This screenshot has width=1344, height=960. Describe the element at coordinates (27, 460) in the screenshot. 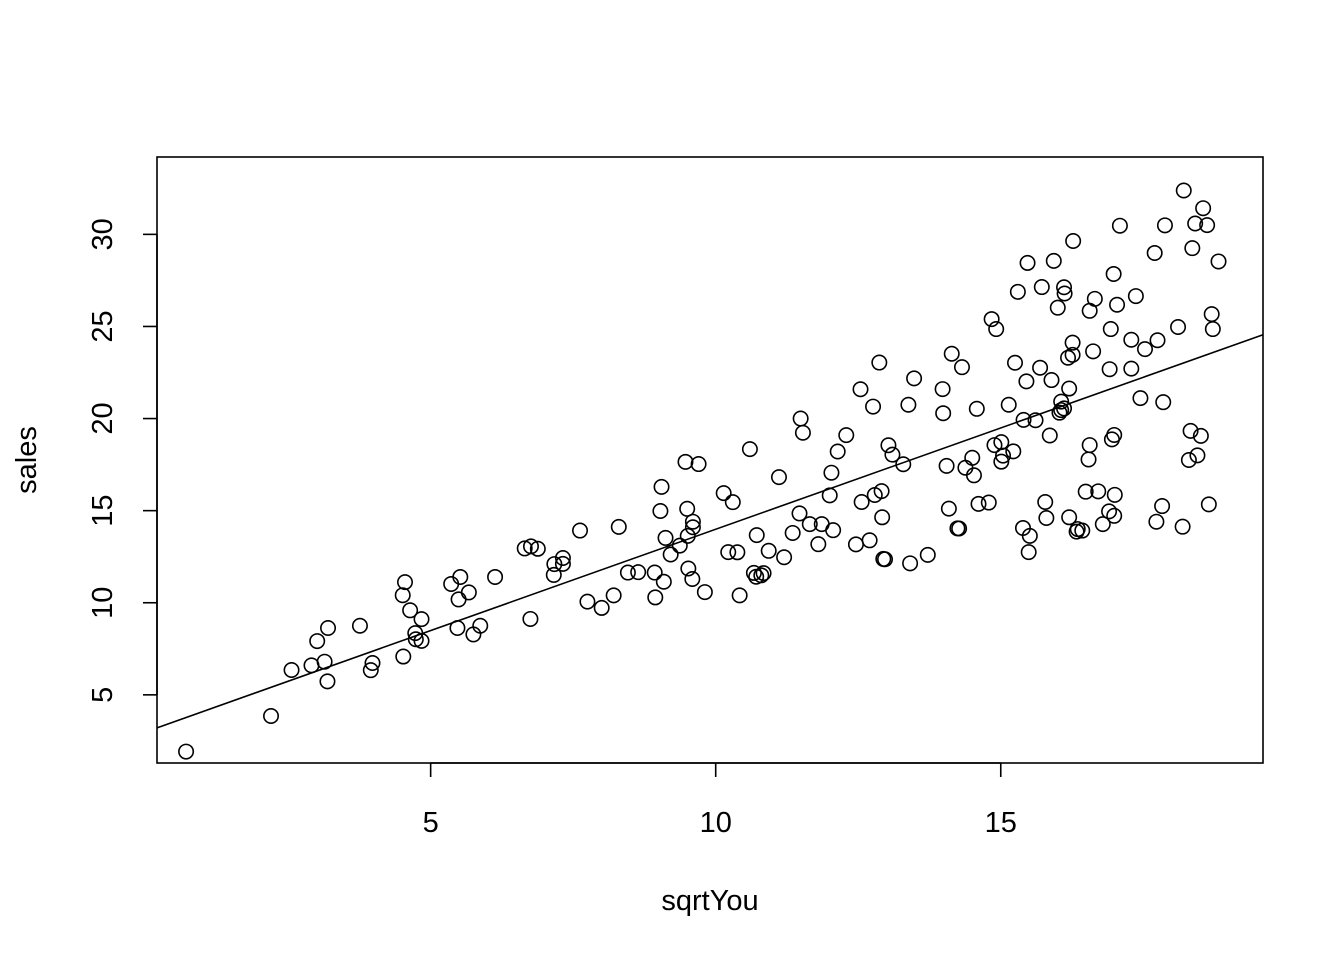

I see `y-axis-label: sales` at that location.